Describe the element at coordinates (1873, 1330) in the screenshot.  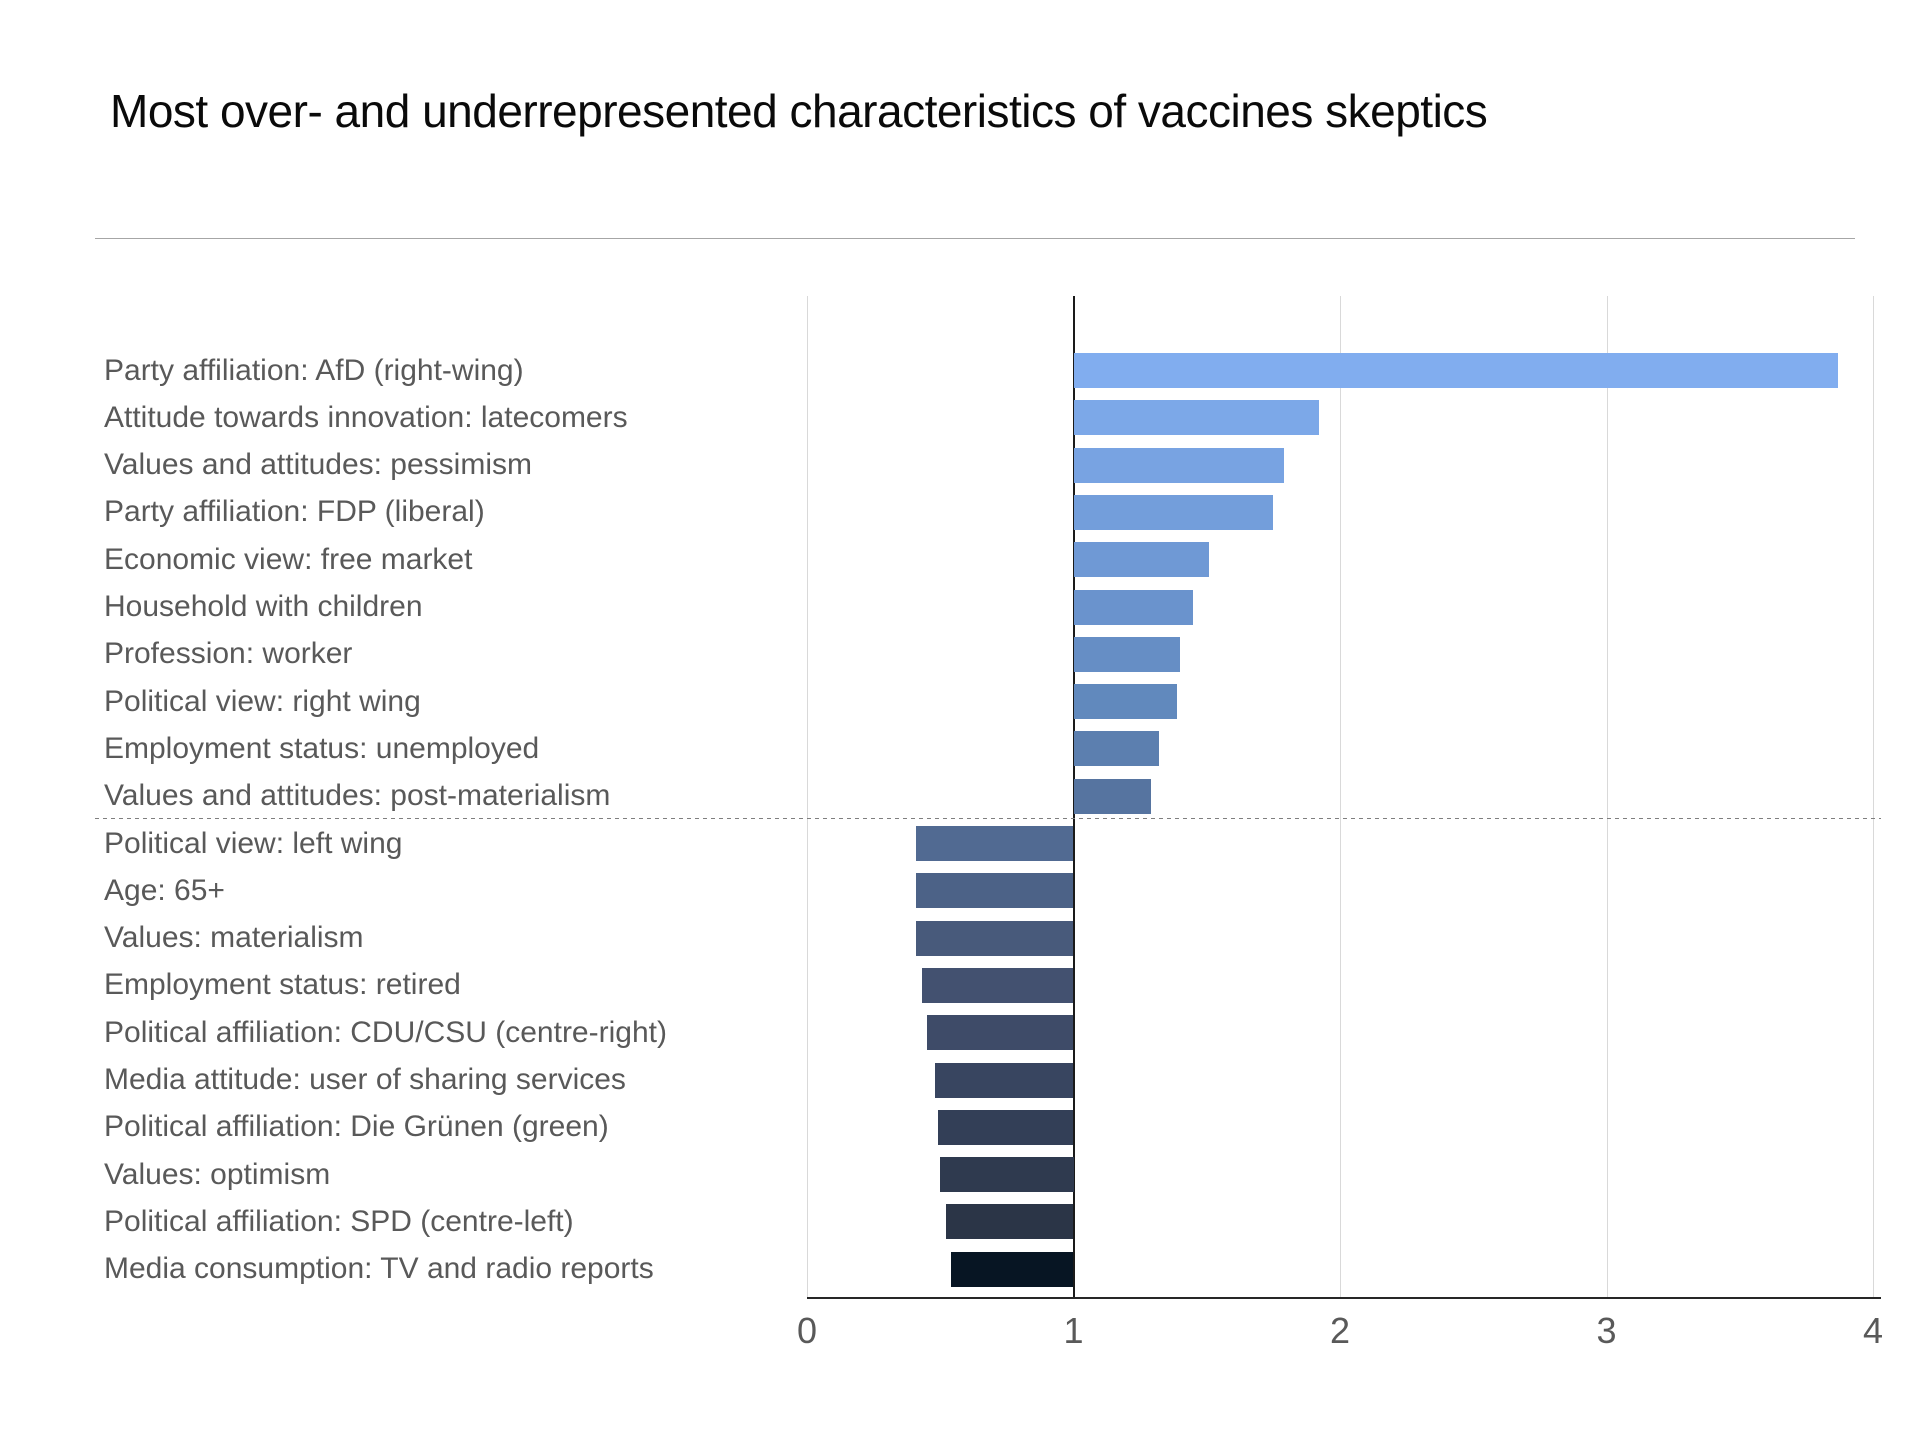
I see `x-tick-label: 4` at that location.